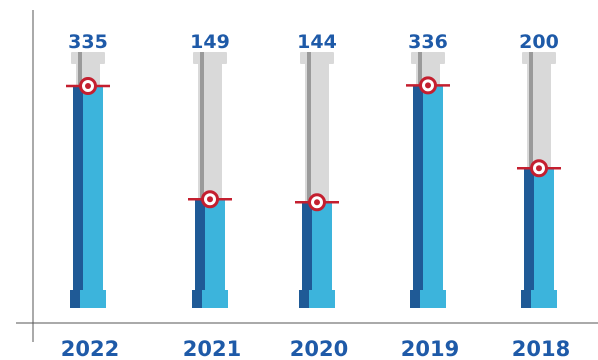 The height and width of the screenshot is (360, 598). I want to click on bar-2019: 336 2019, so click(430, 195).